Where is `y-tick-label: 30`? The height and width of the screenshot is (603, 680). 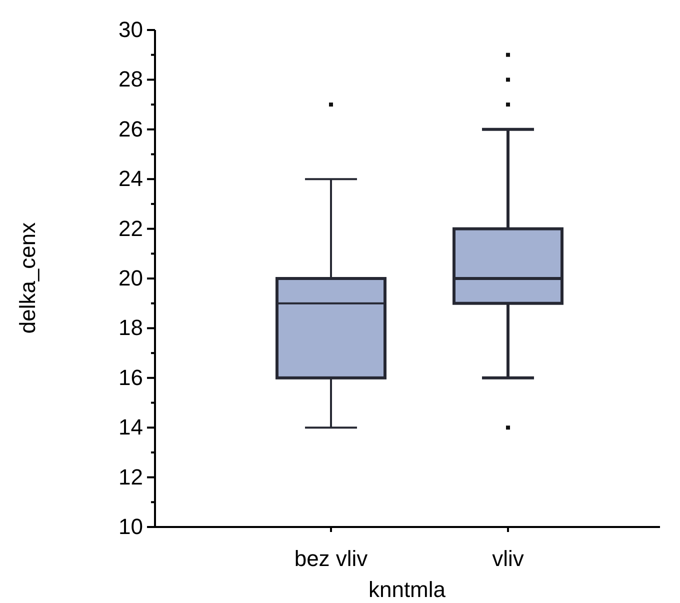 y-tick-label: 30 is located at coordinates (130, 29).